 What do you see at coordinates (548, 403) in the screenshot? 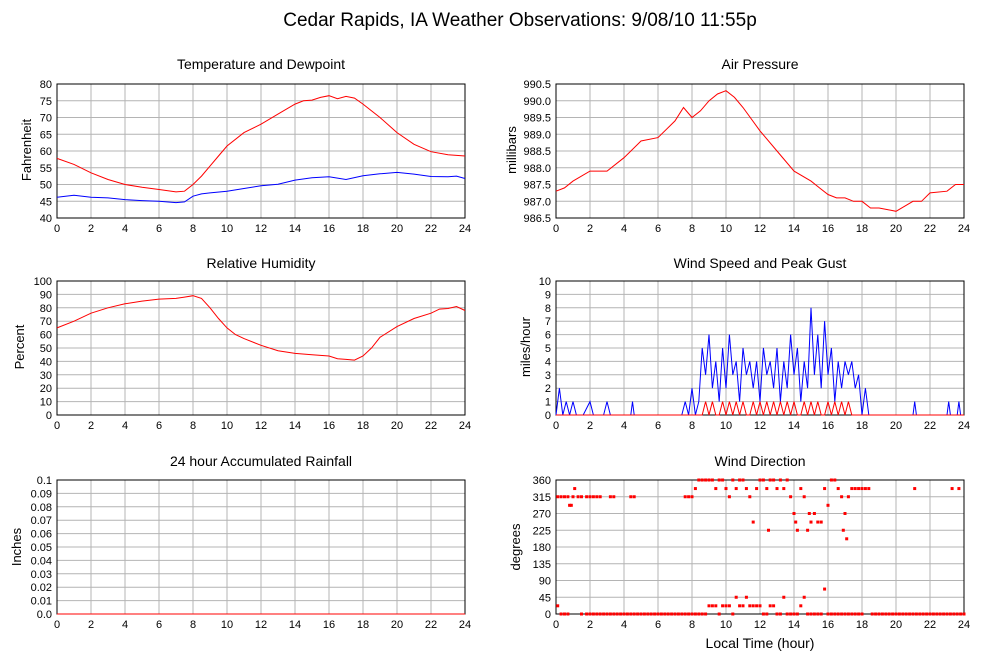
I see `y-tick-label: 1` at bounding box center [548, 403].